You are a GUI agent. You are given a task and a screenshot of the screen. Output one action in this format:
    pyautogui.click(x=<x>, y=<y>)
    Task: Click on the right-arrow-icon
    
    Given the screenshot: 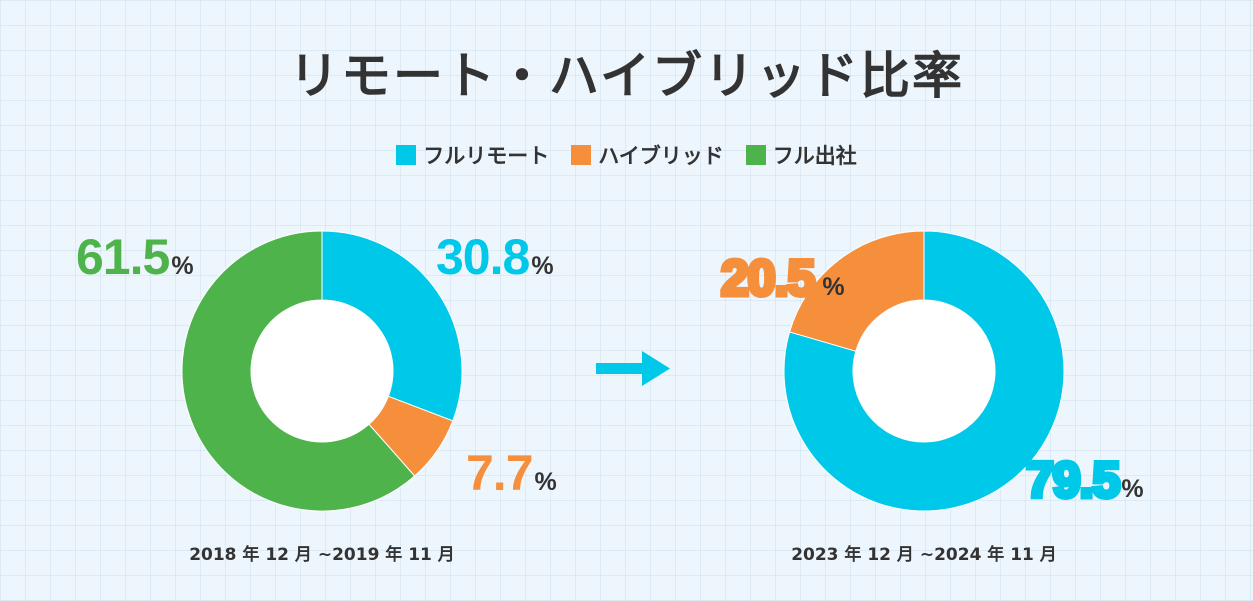 What is the action you would take?
    pyautogui.click(x=633, y=368)
    